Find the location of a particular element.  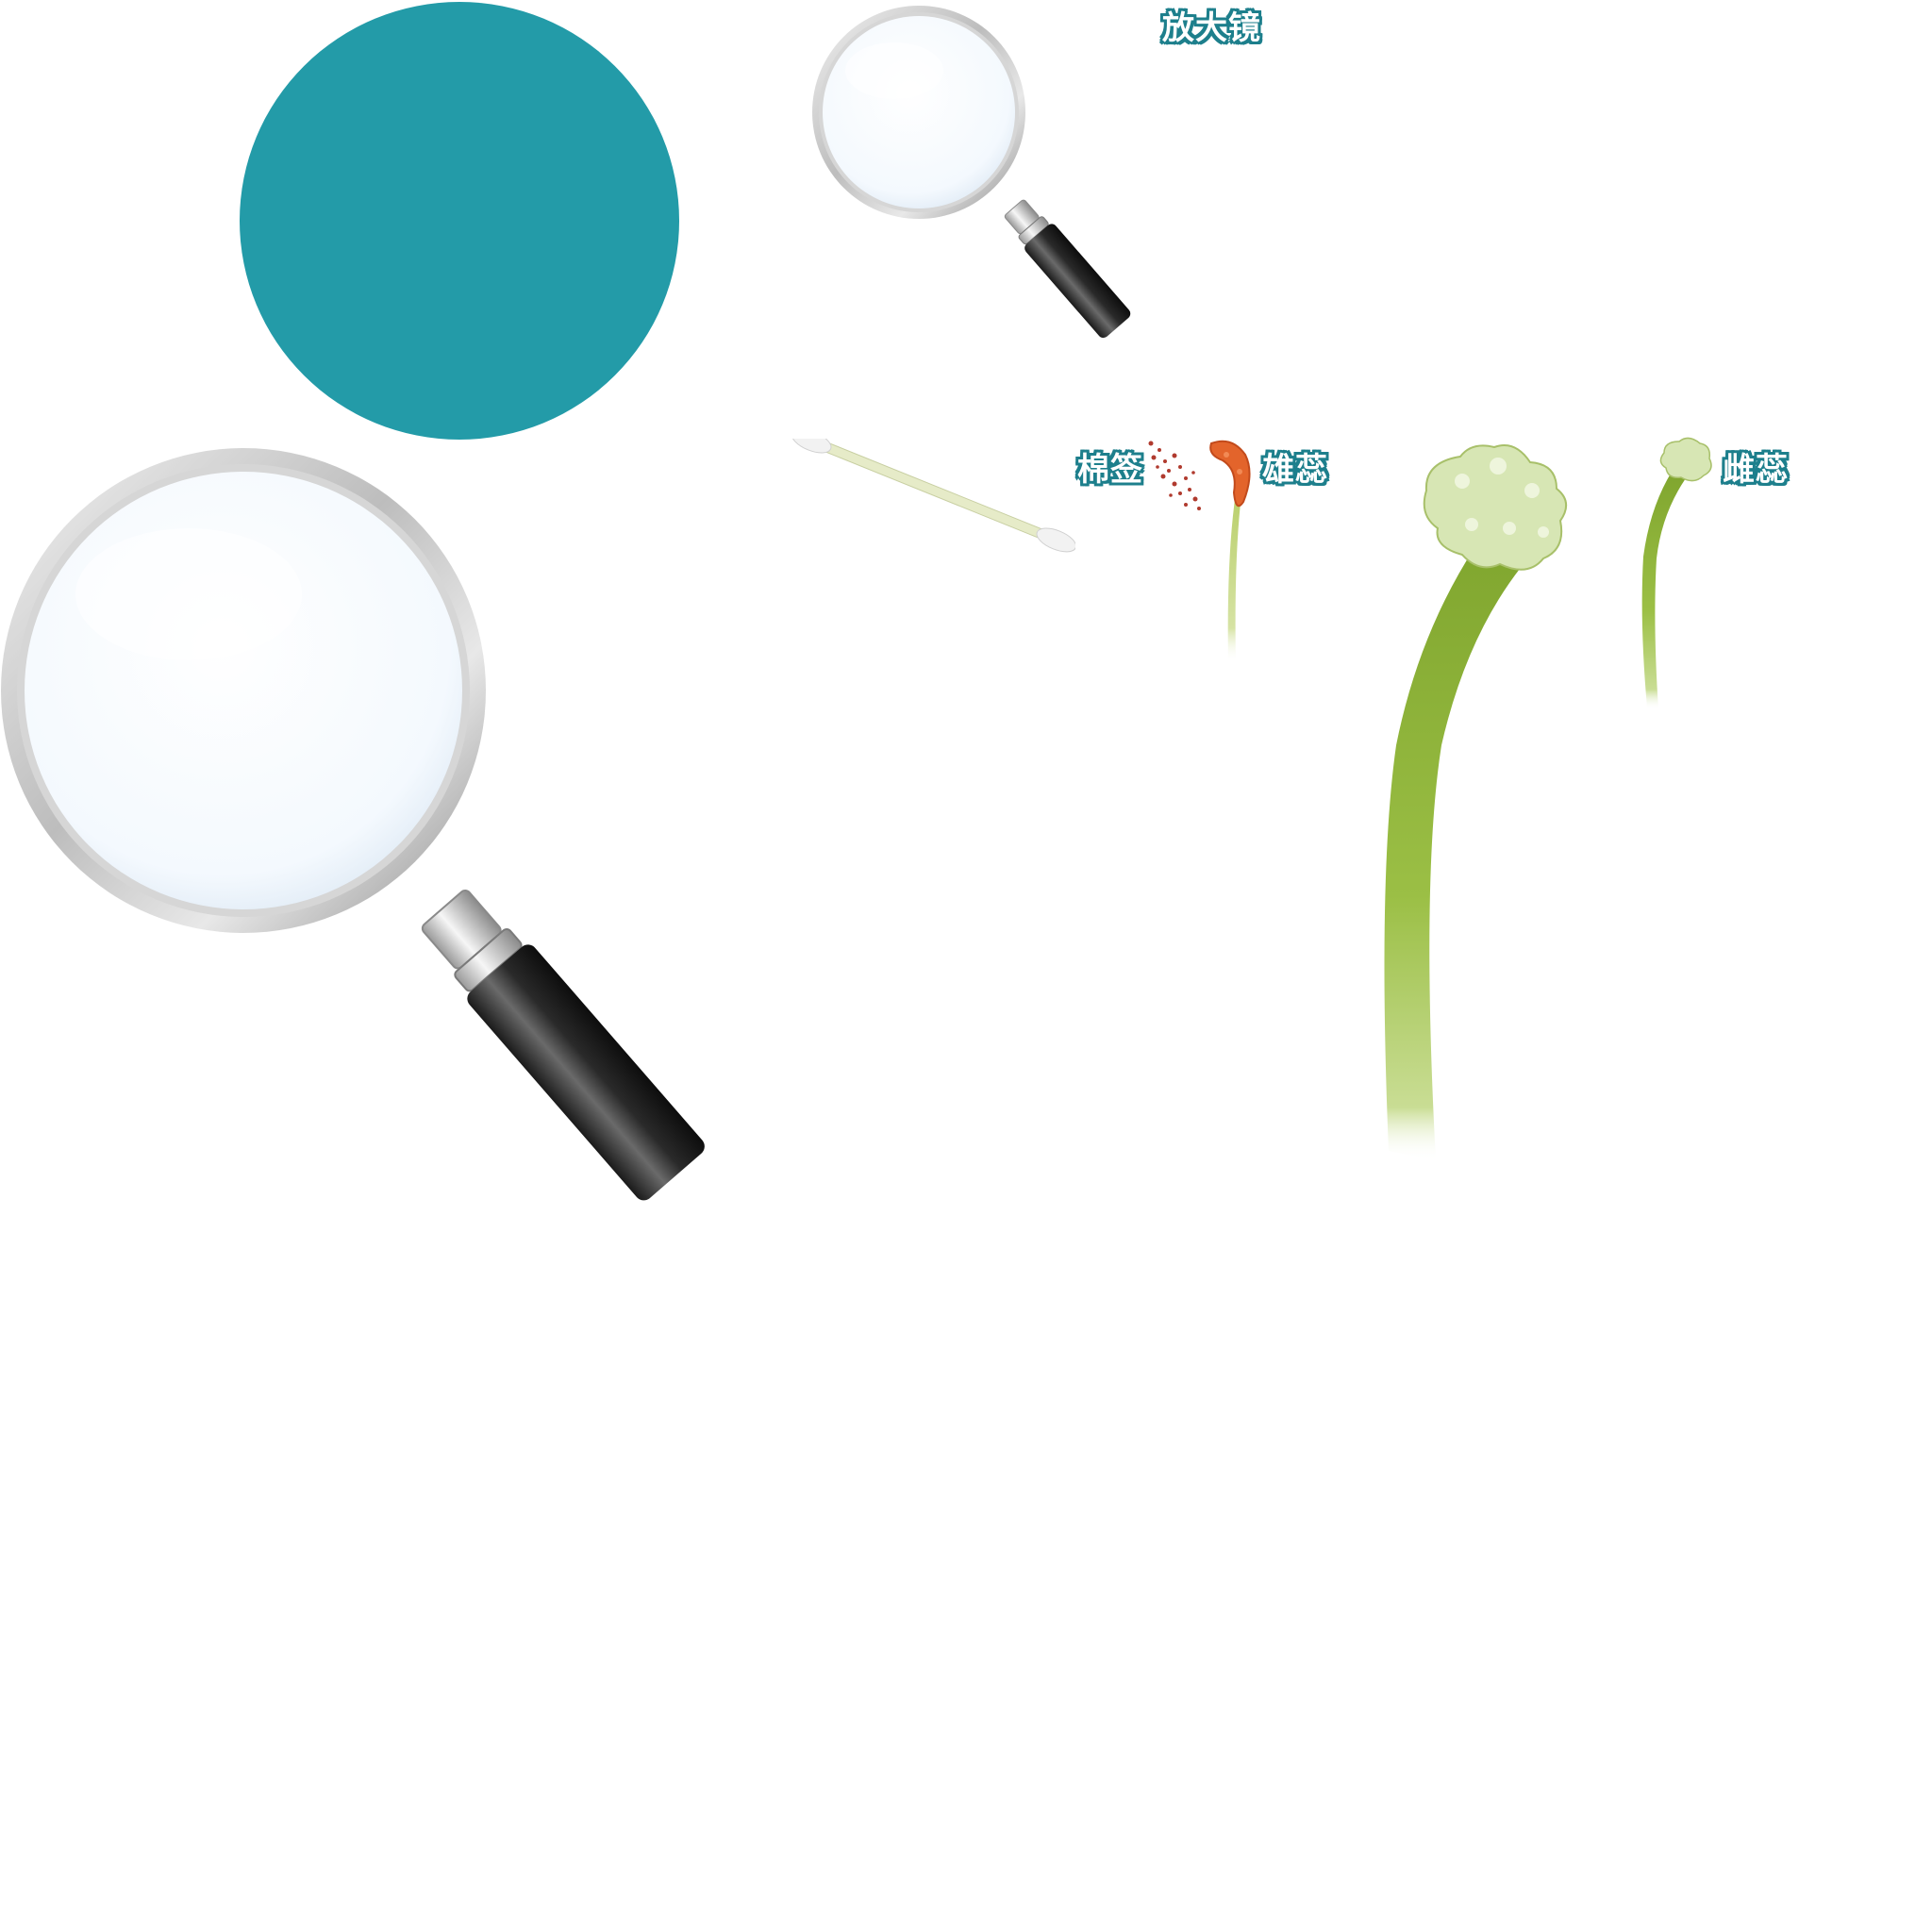

cotton-swab-label: 棉签 is located at coordinates (1110, 470).